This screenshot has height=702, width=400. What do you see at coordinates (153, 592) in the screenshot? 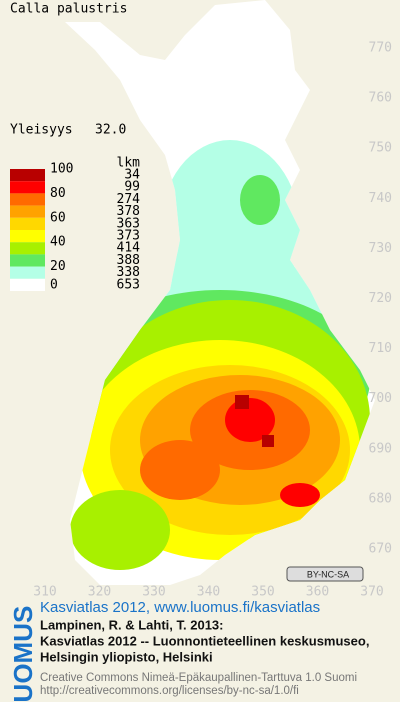
I see `x-tick-label: 330` at bounding box center [153, 592].